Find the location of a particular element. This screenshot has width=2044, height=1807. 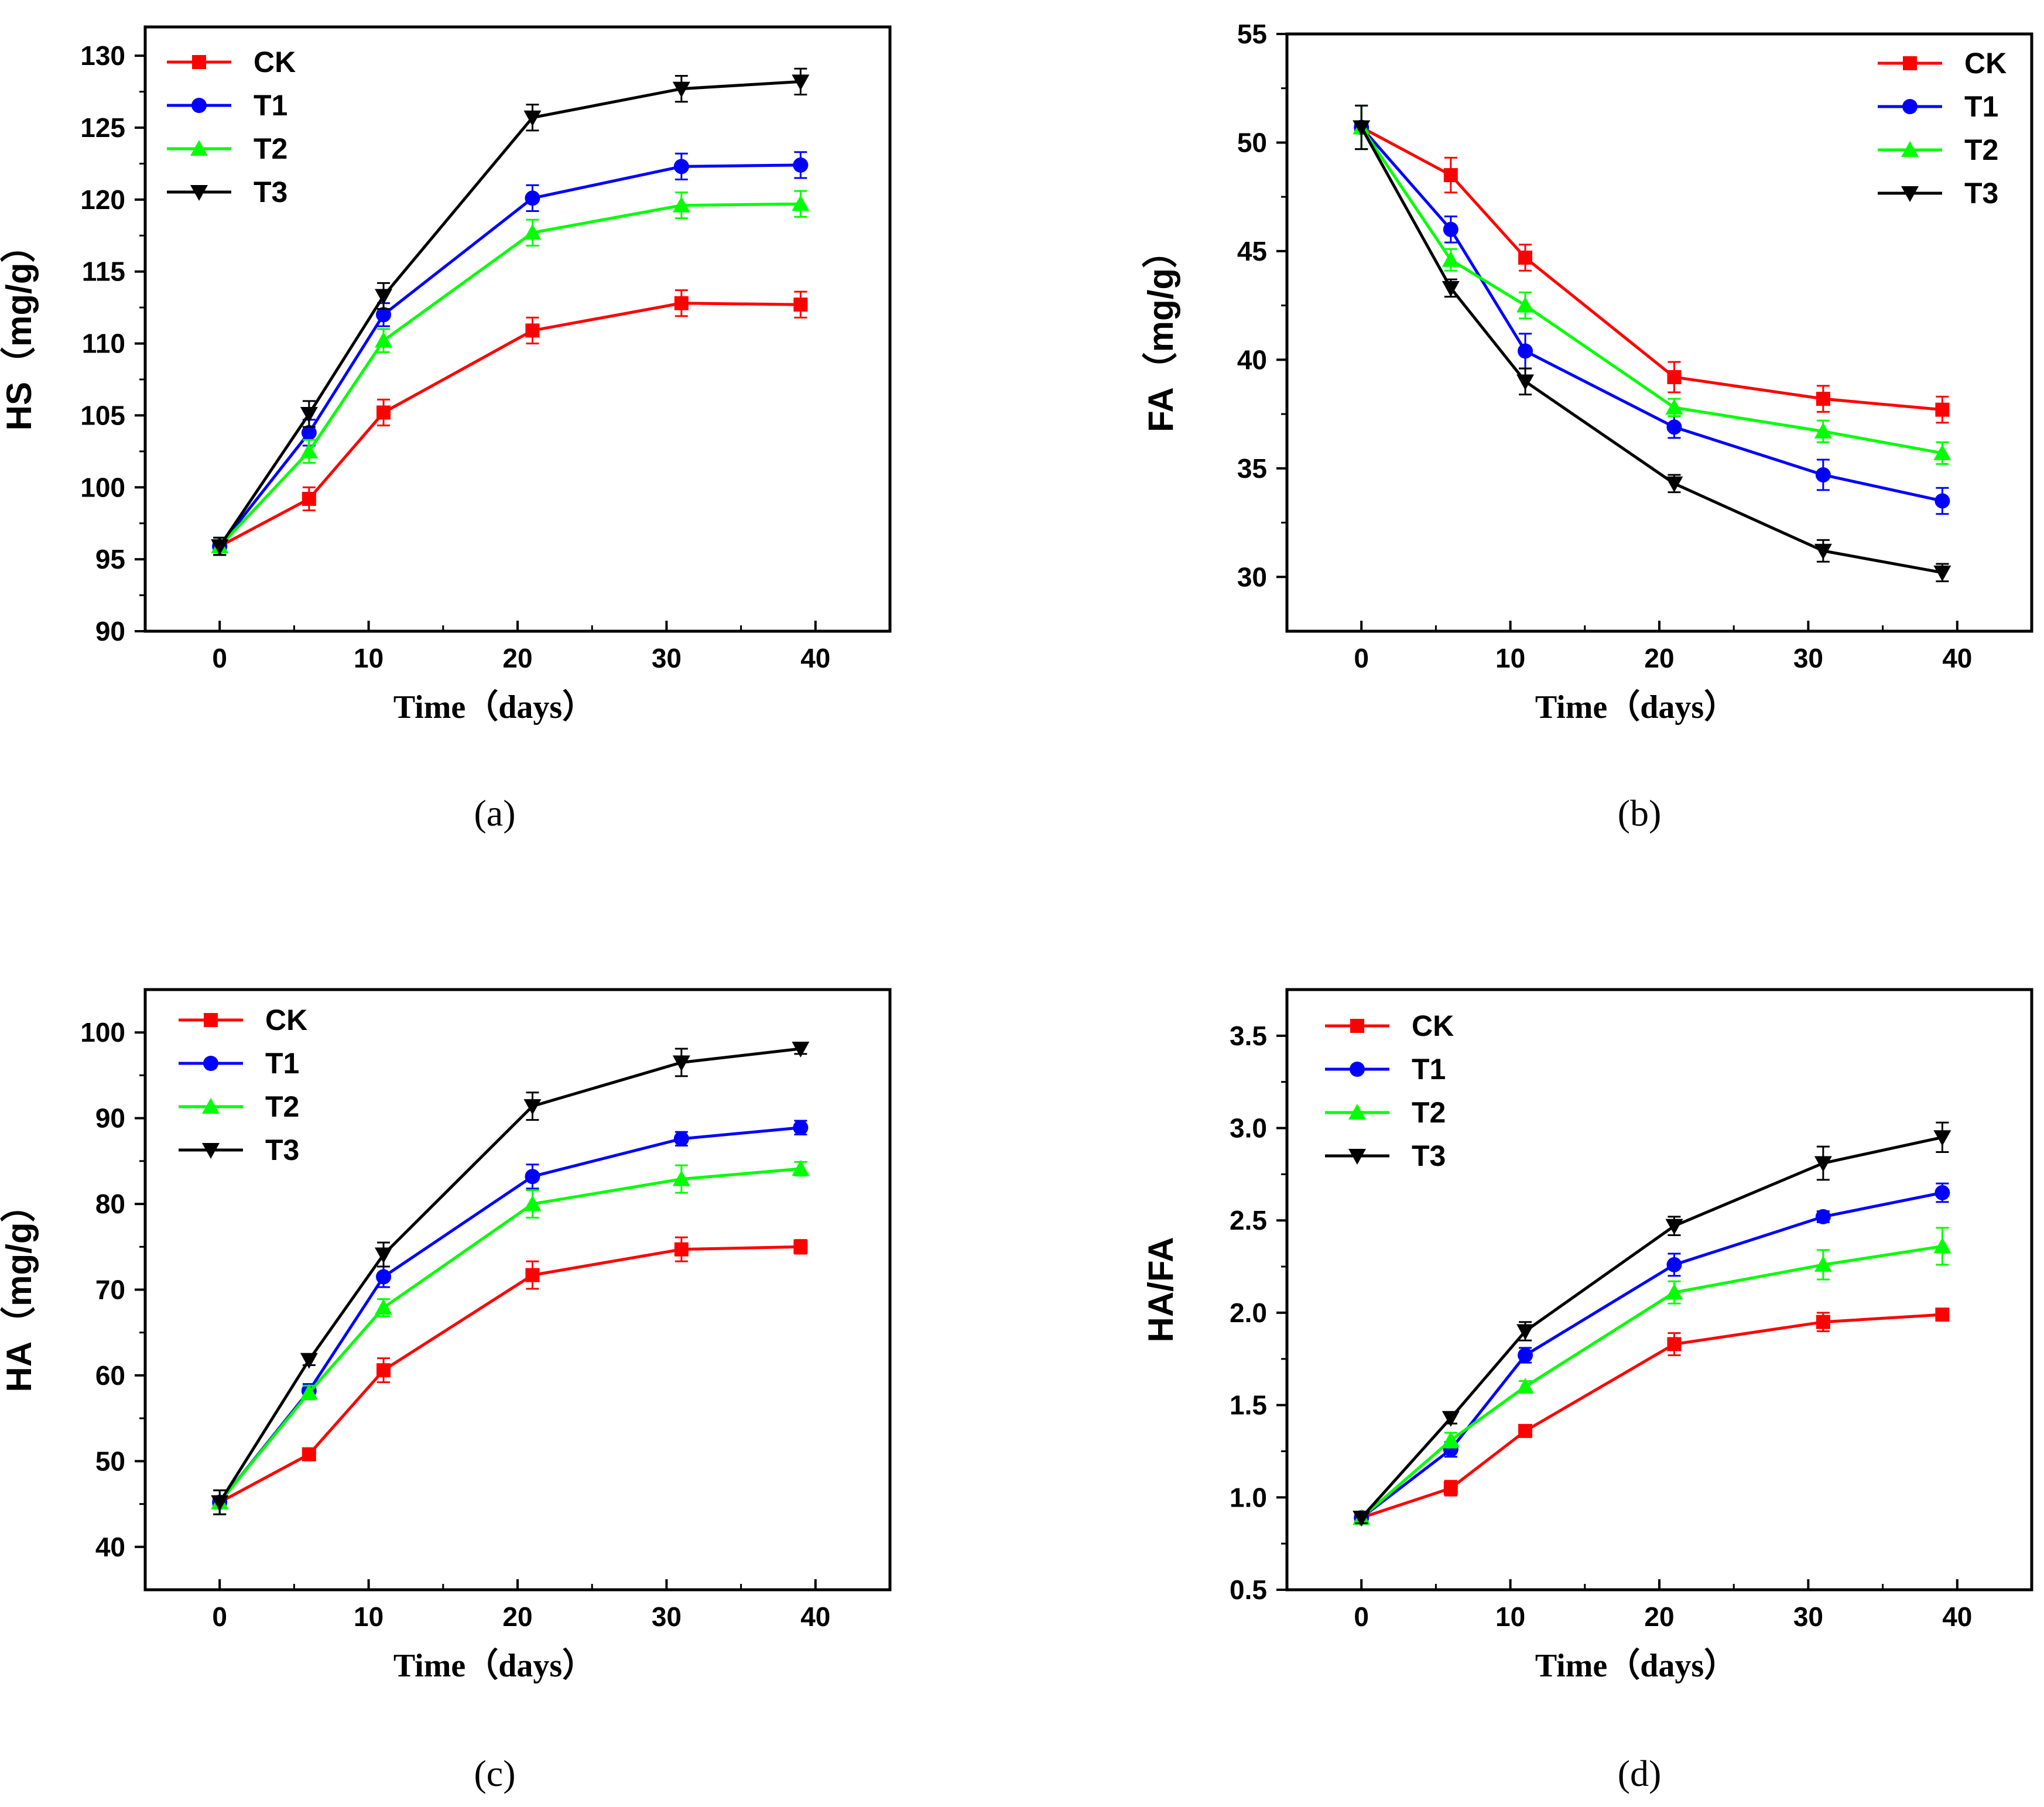

y-tick-label: 1.5 is located at coordinates (1248, 1406).